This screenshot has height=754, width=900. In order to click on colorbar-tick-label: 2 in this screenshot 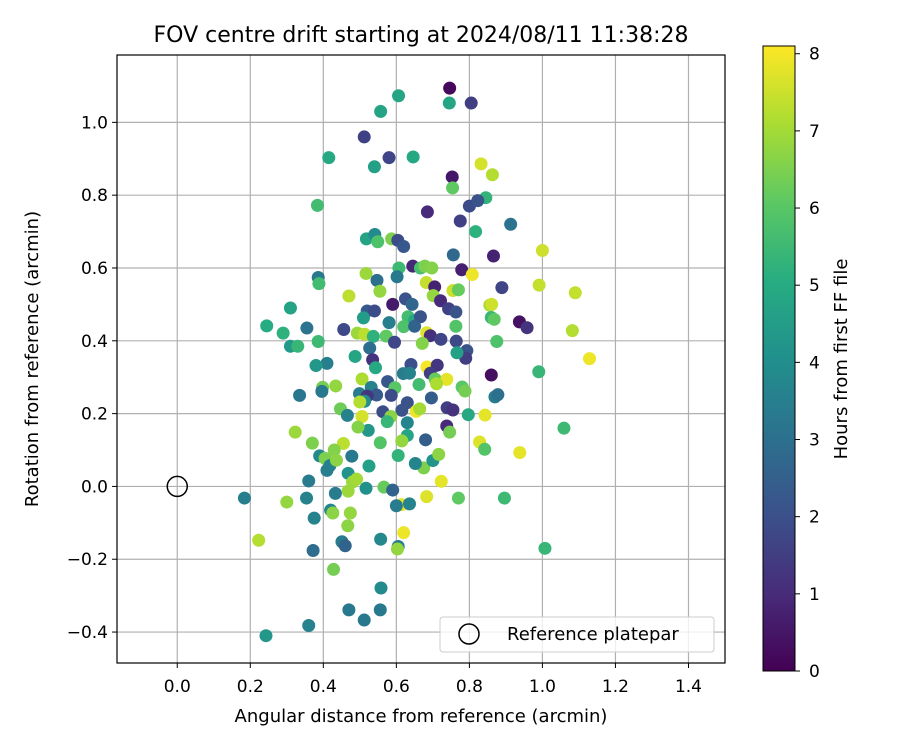, I will do `click(814, 518)`.